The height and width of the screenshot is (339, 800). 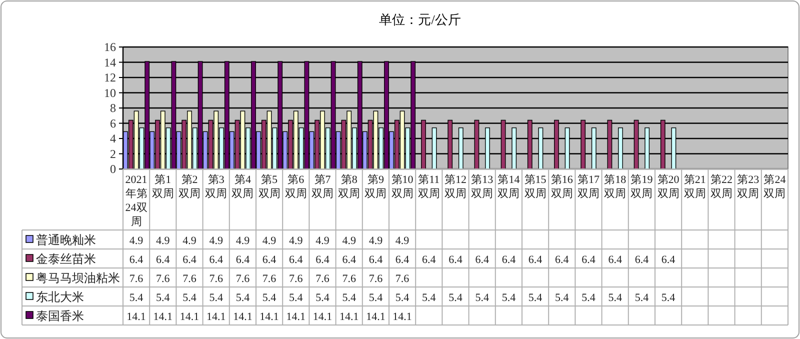 I want to click on x-tick-label: 第4双周, so click(x=243, y=187).